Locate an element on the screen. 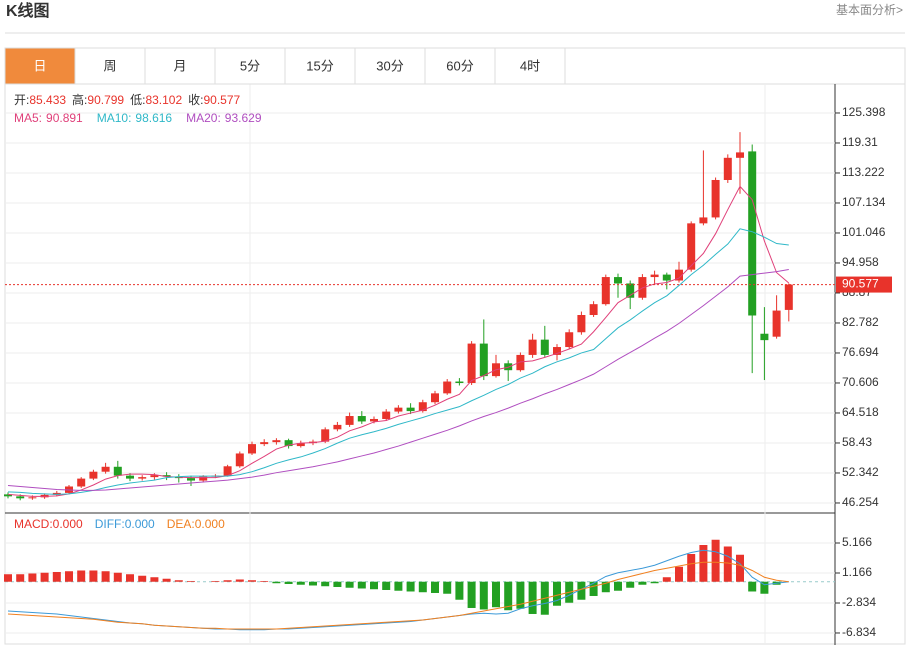 This screenshot has height=645, width=907. ohlc-value: 90.799 is located at coordinates (105, 100).